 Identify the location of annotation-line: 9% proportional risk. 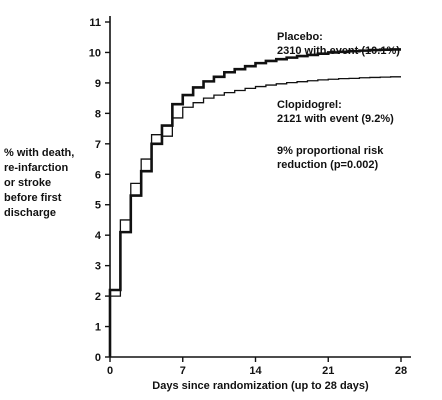
(330, 151).